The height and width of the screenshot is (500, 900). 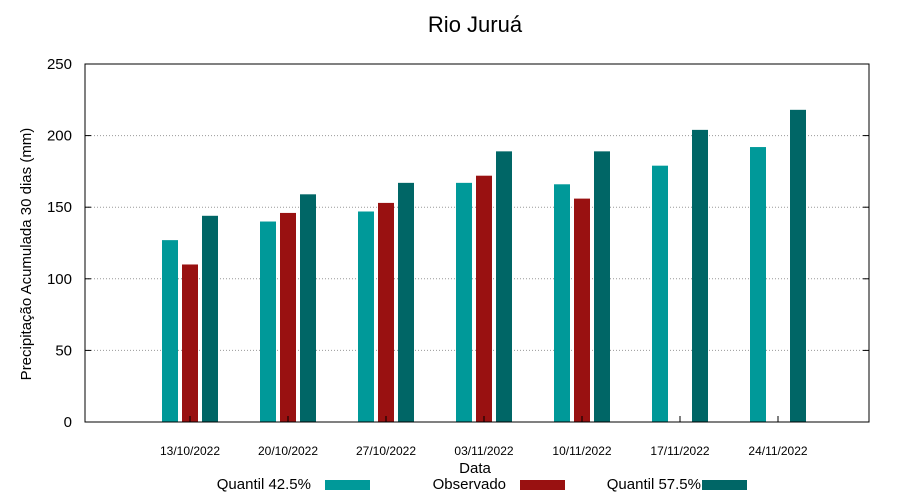 What do you see at coordinates (59, 64) in the screenshot?
I see `y-tick-label: 250` at bounding box center [59, 64].